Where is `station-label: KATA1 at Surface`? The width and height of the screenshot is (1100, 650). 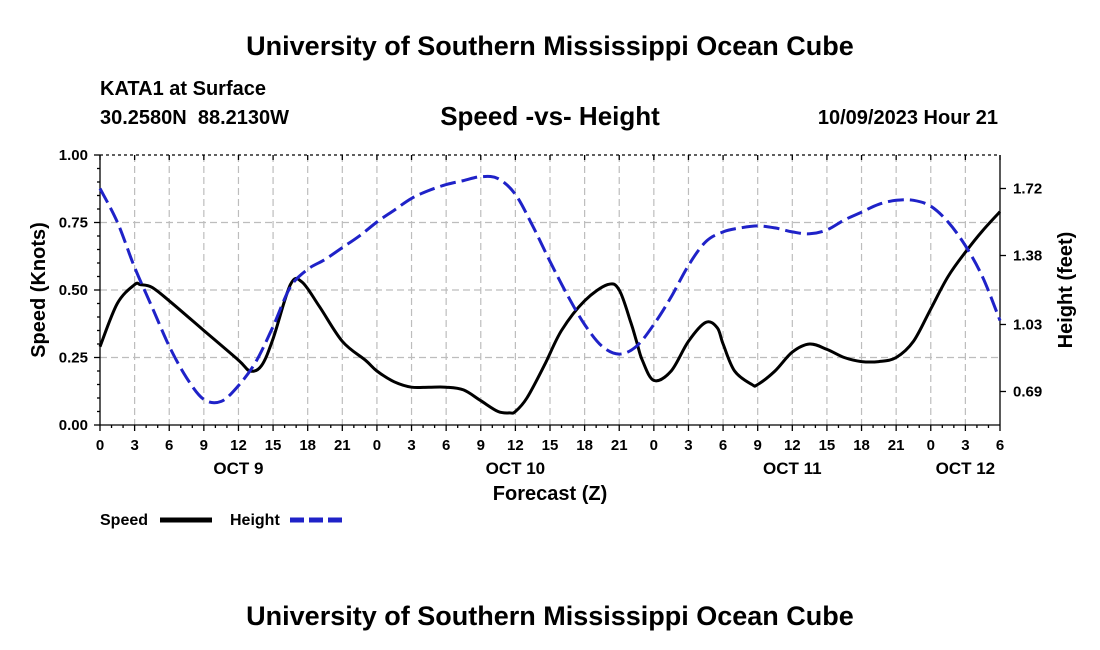
station-label: KATA1 at Surface is located at coordinates (183, 89).